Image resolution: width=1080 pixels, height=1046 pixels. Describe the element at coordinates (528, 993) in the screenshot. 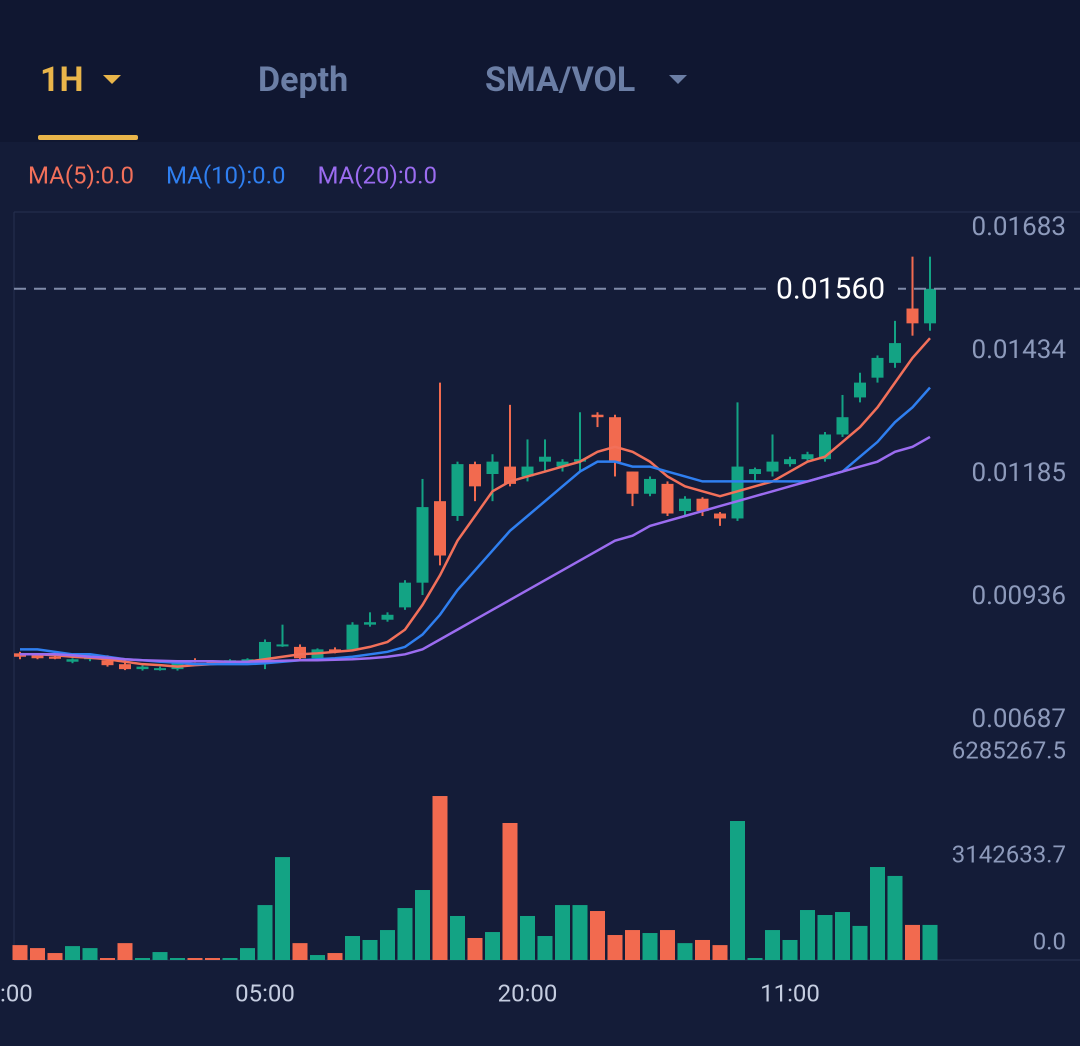

I see `x-tick-label: 20:00` at that location.